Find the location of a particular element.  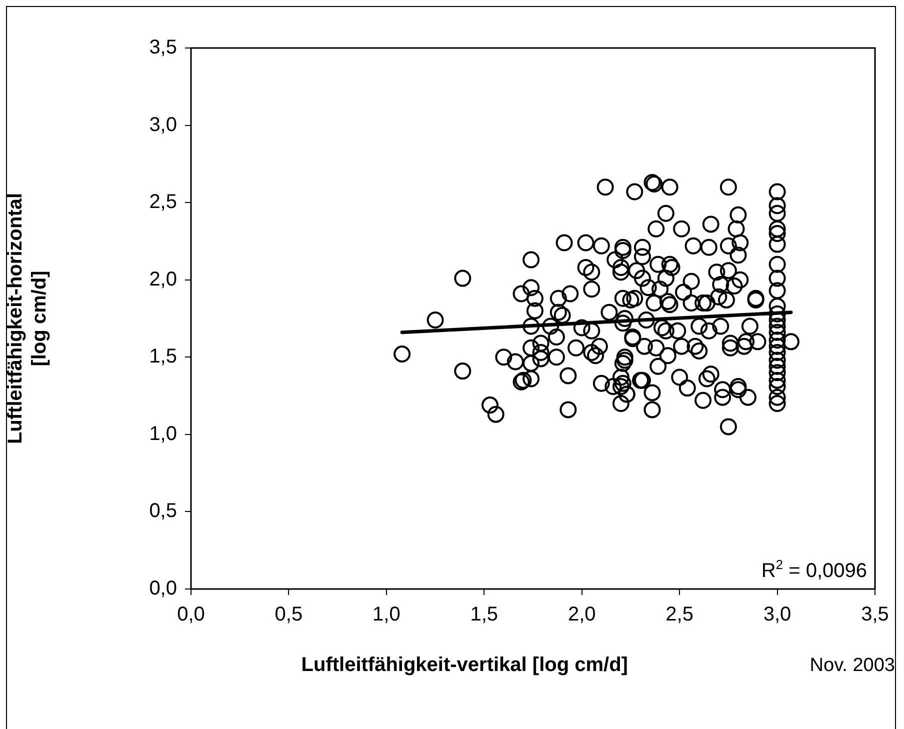

x-tick-label: 2,5 is located at coordinates (680, 615).